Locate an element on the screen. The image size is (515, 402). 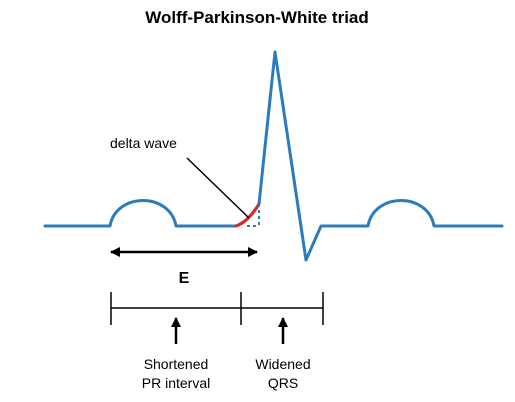
delta-wave-label: delta wave is located at coordinates (143, 143).